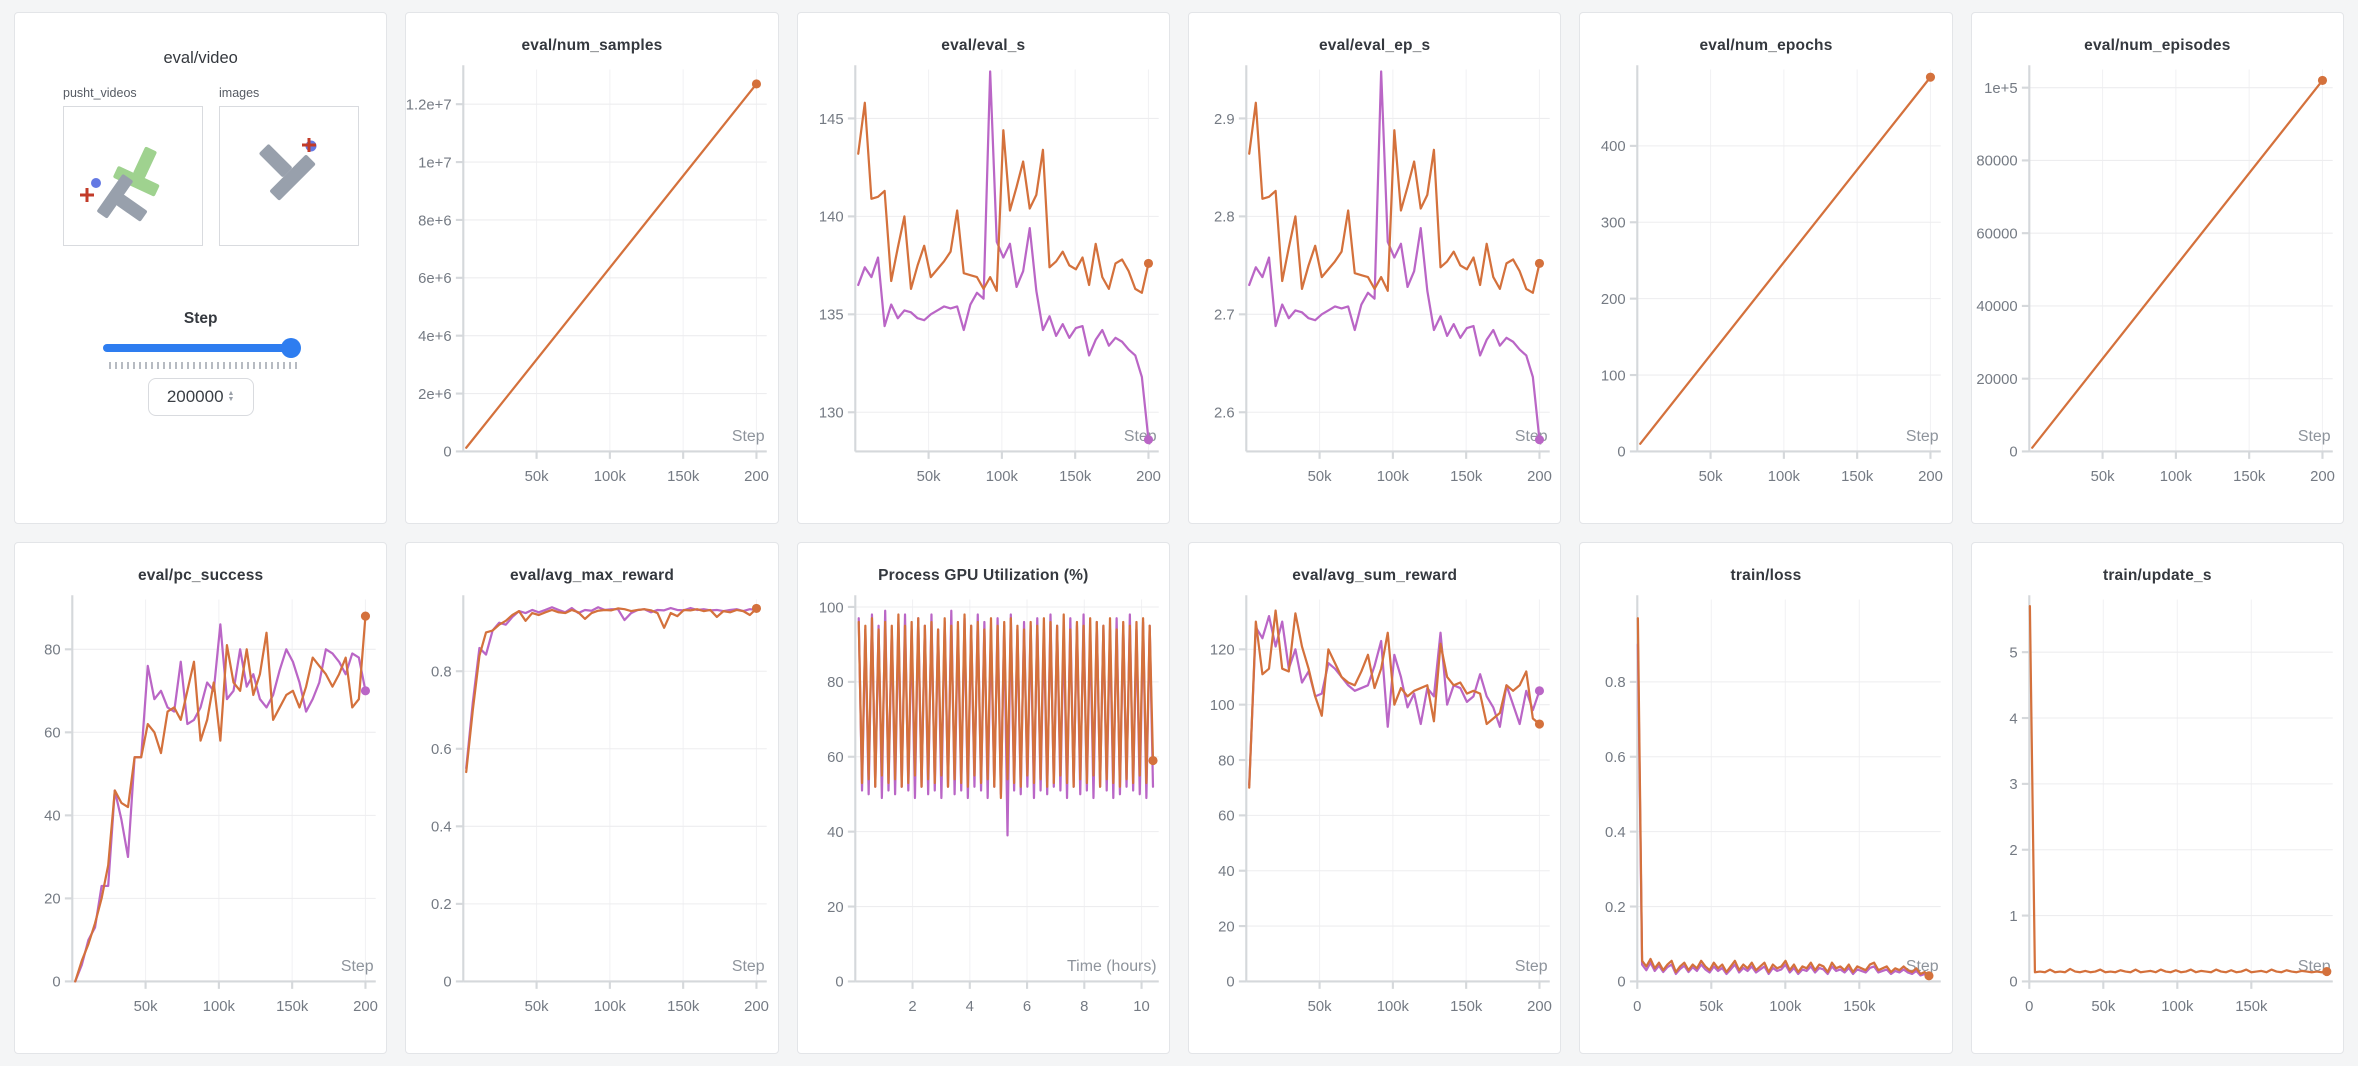  I want to click on step-slider-thumb, so click(290, 348).